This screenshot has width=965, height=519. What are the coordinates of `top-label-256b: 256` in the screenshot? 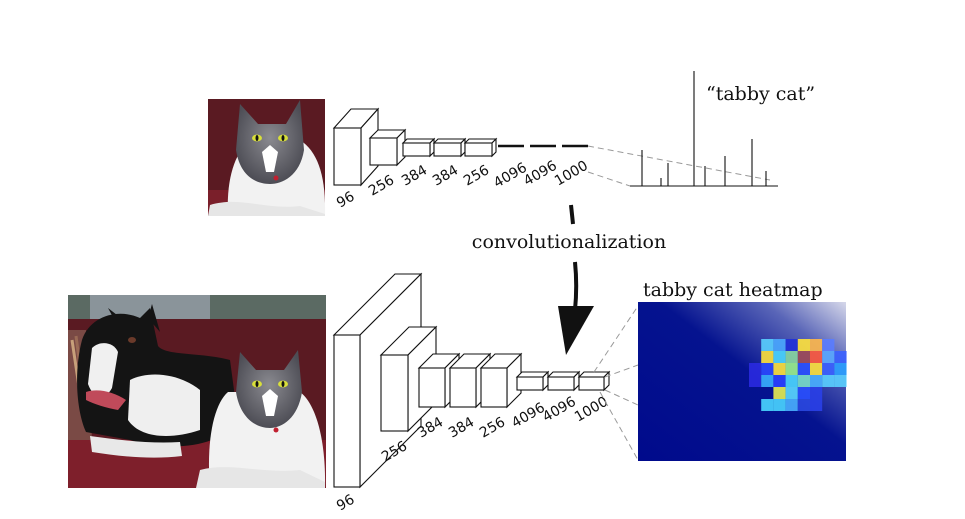 It's located at (476, 175).